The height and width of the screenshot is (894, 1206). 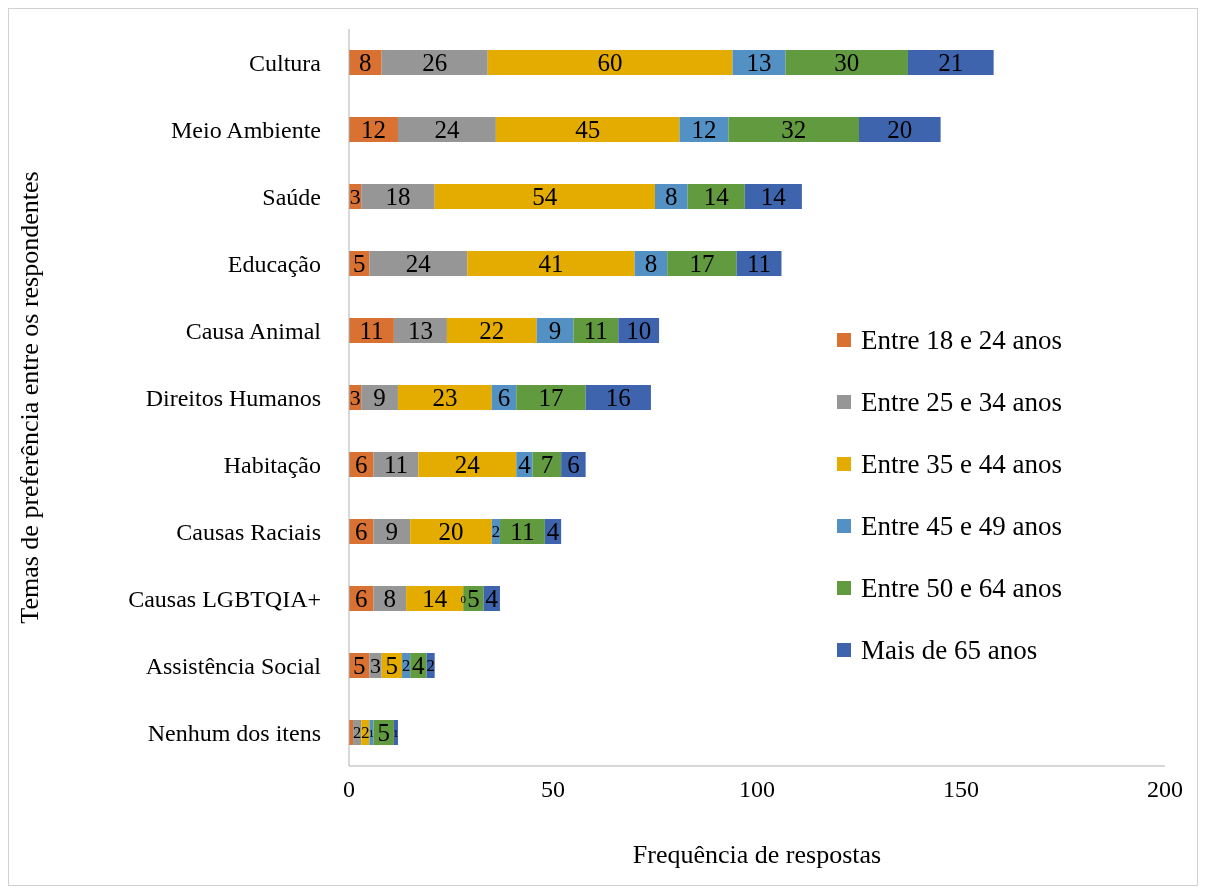 I want to click on y-tick-label: Causa Animal, so click(x=253, y=331).